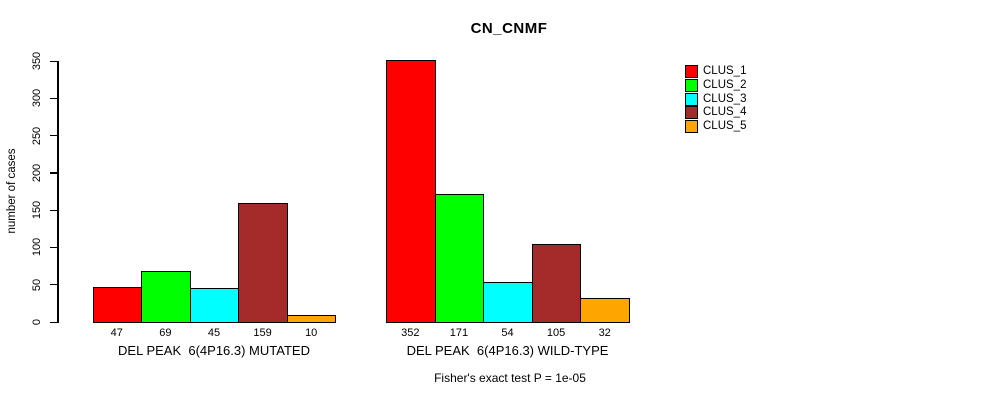  I want to click on y-tick-label: 150, so click(37, 210).